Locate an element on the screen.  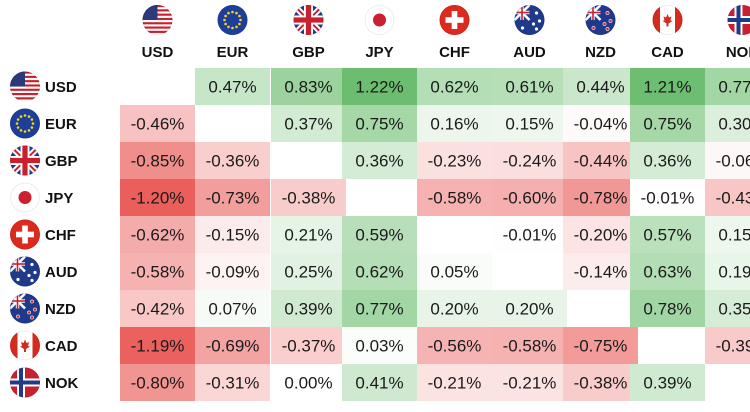
cell-value-label: -0.36% is located at coordinates (233, 161).